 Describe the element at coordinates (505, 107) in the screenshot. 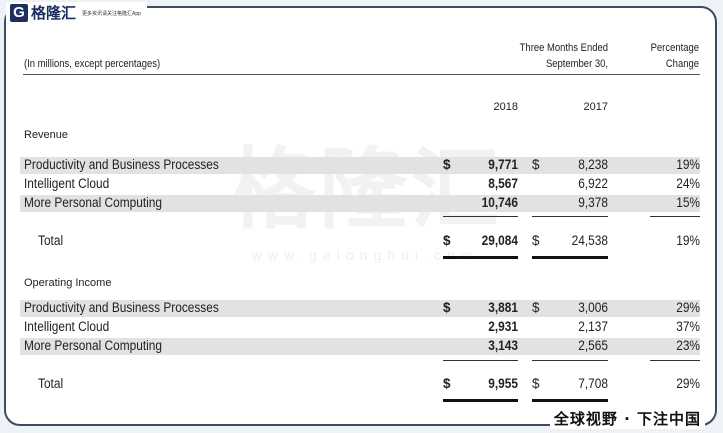

I see `year-2018-header: 2018` at that location.